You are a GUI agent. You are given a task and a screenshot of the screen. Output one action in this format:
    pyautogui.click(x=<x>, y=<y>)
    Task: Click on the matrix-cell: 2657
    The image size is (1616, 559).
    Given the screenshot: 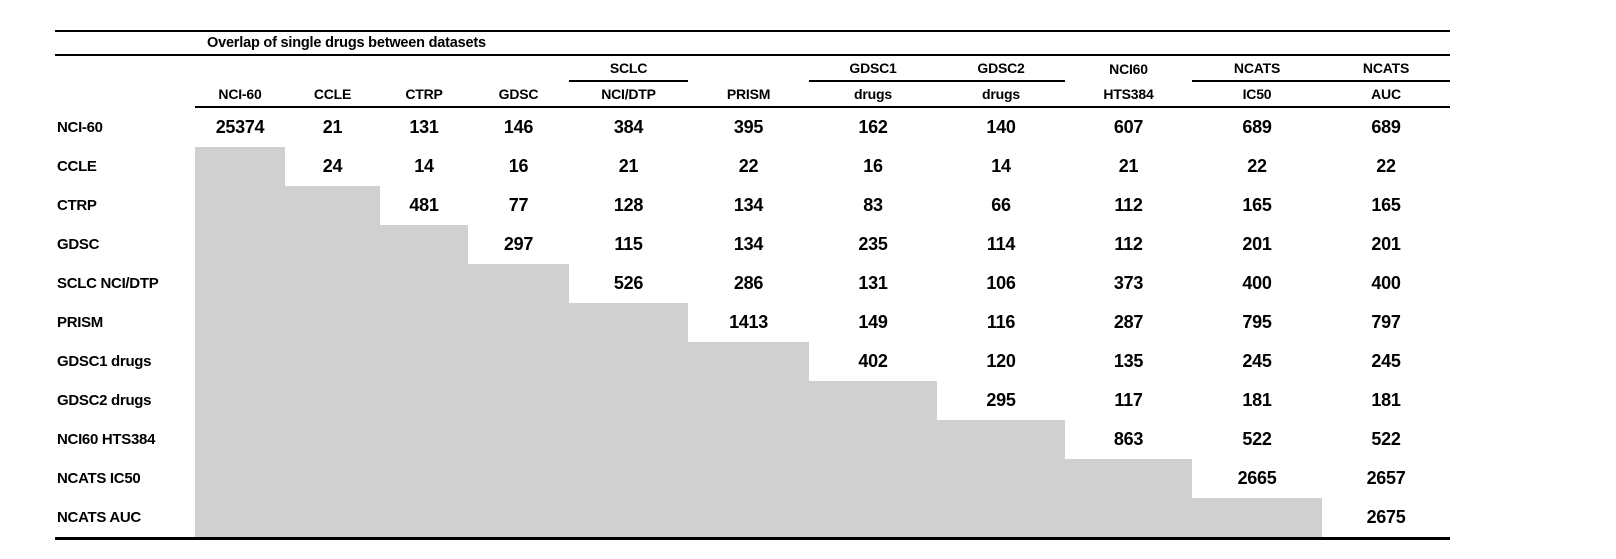 What is the action you would take?
    pyautogui.click(x=1386, y=478)
    